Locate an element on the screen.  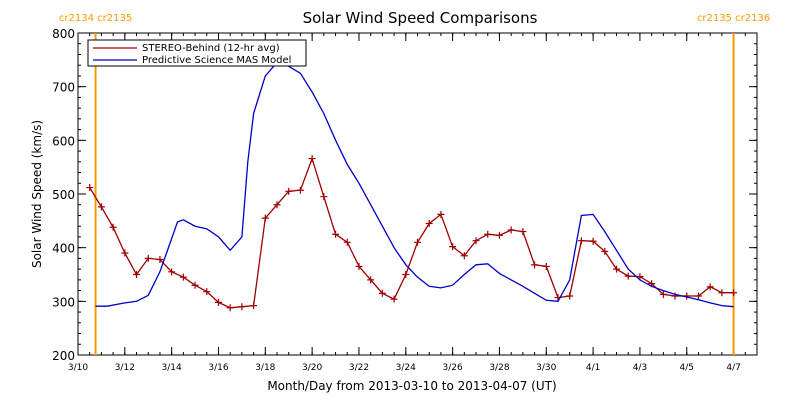
x-tick-label: 3/22 is located at coordinates (359, 368).